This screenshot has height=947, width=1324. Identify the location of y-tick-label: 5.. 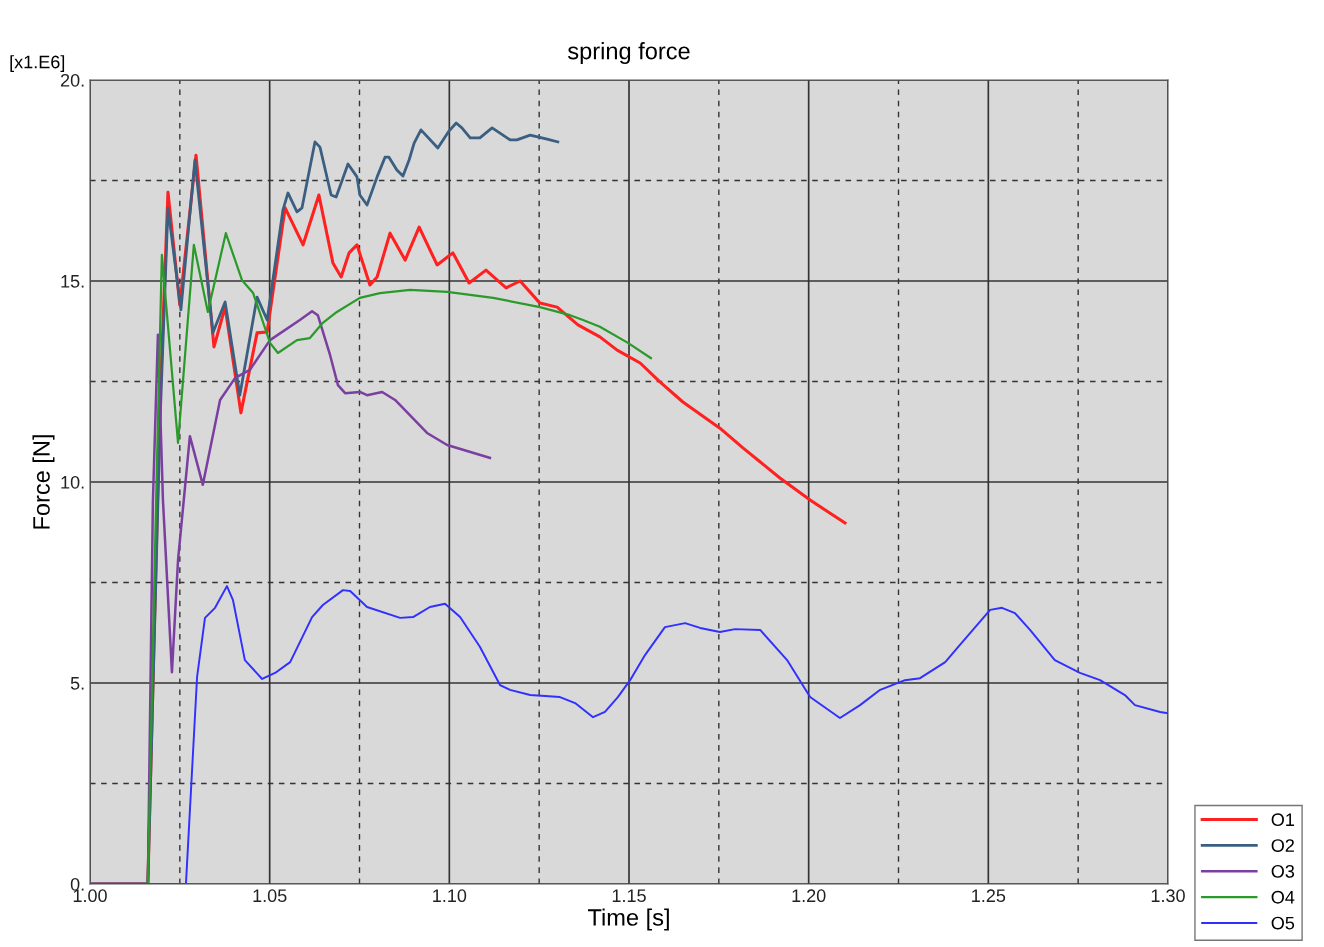
(77, 683).